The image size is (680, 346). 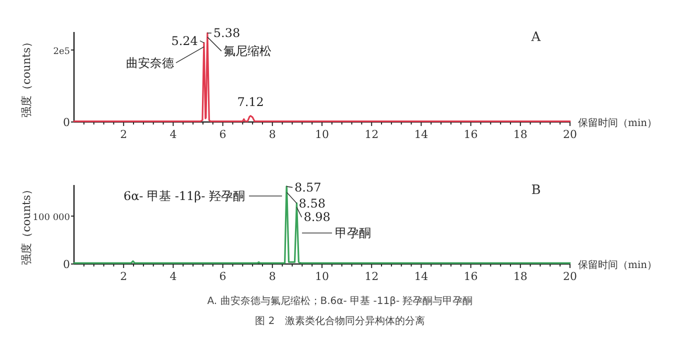 What do you see at coordinates (51, 218) in the screenshot?
I see `y-tick-label: 100 000` at bounding box center [51, 218].